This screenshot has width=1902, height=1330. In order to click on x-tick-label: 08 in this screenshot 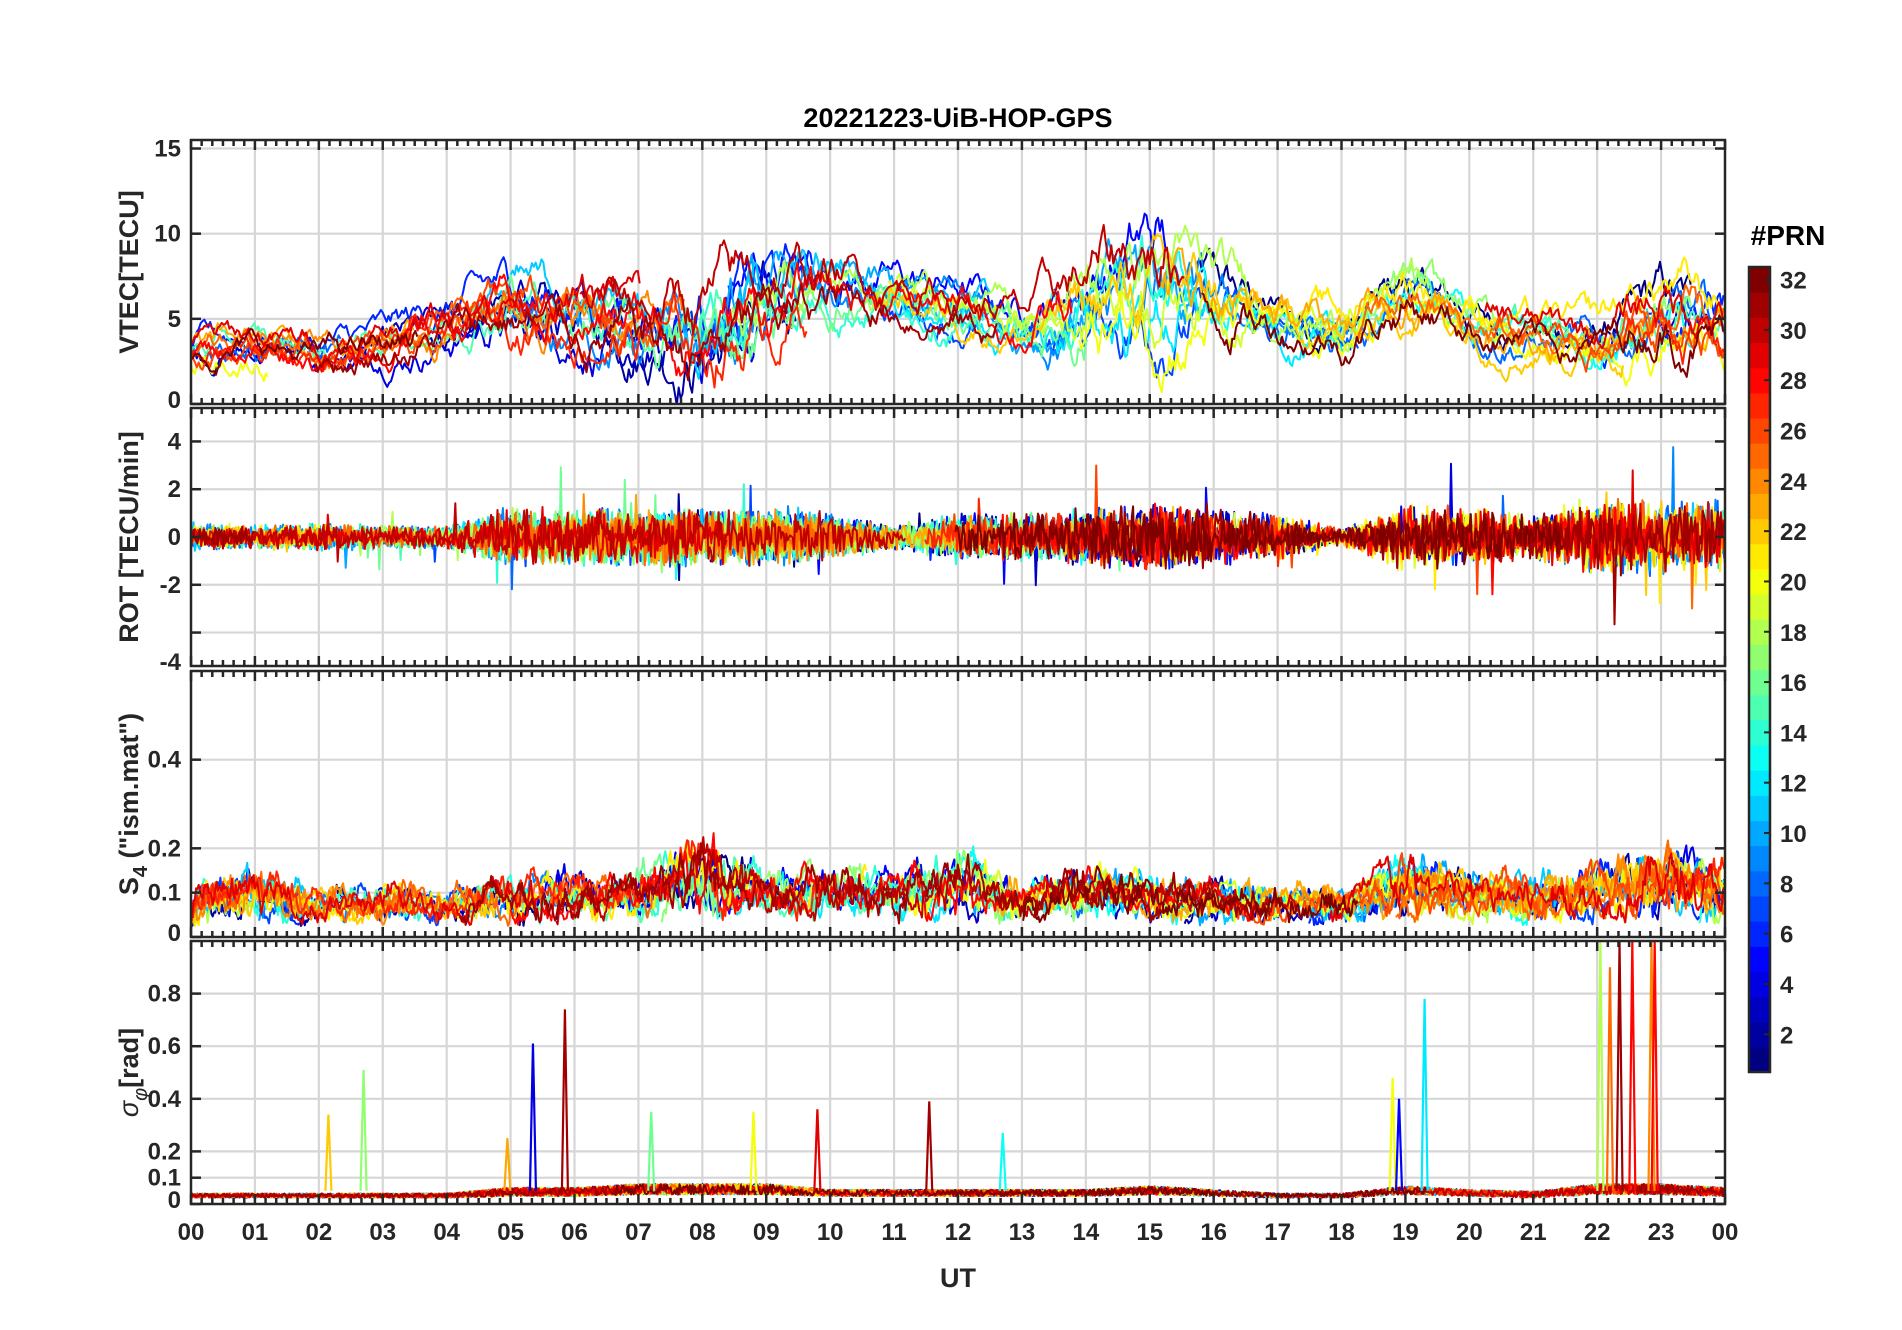, I will do `click(702, 1232)`.